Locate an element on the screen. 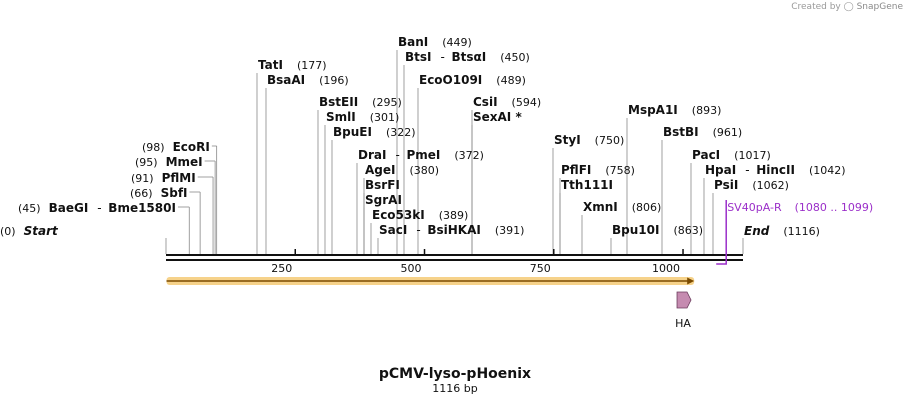 The image size is (911, 404). site-name: PacI is located at coordinates (706, 155).